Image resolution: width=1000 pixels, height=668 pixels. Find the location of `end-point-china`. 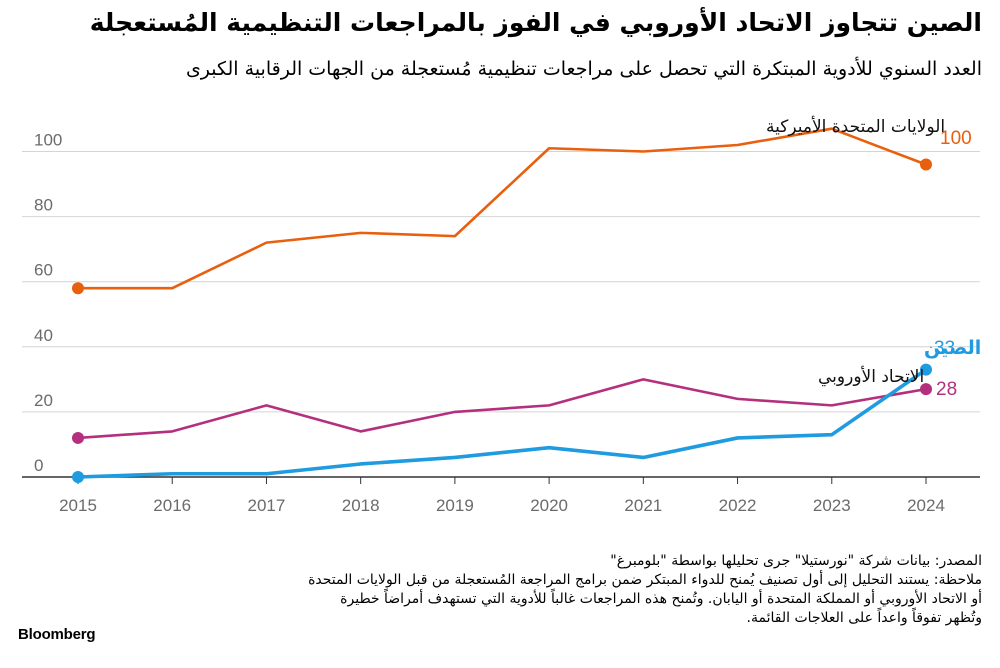

end-point-china is located at coordinates (926, 369).